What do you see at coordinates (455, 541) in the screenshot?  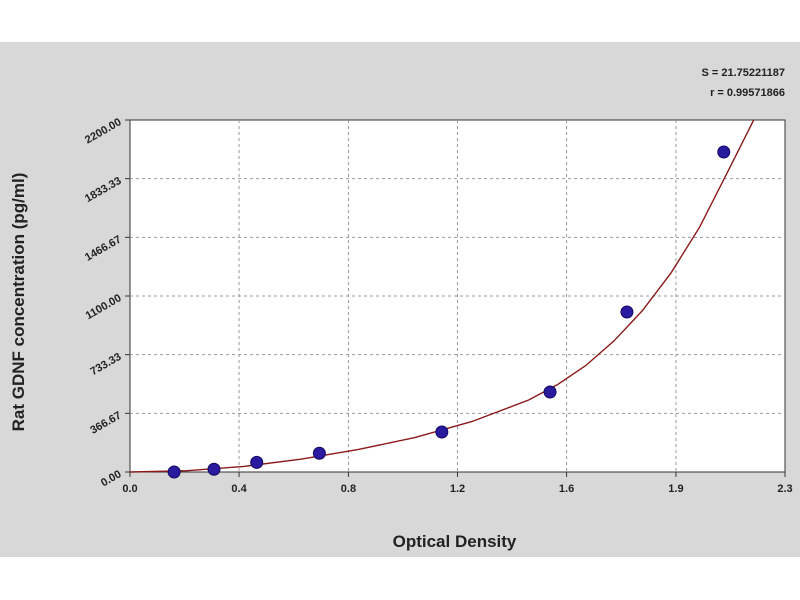 I see `x-axis-title: Optical Density` at bounding box center [455, 541].